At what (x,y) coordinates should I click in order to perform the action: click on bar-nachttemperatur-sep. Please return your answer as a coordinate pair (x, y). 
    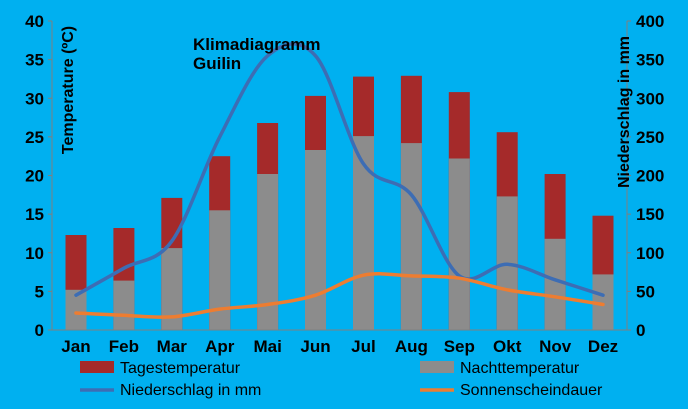
    Looking at the image, I should click on (459, 244).